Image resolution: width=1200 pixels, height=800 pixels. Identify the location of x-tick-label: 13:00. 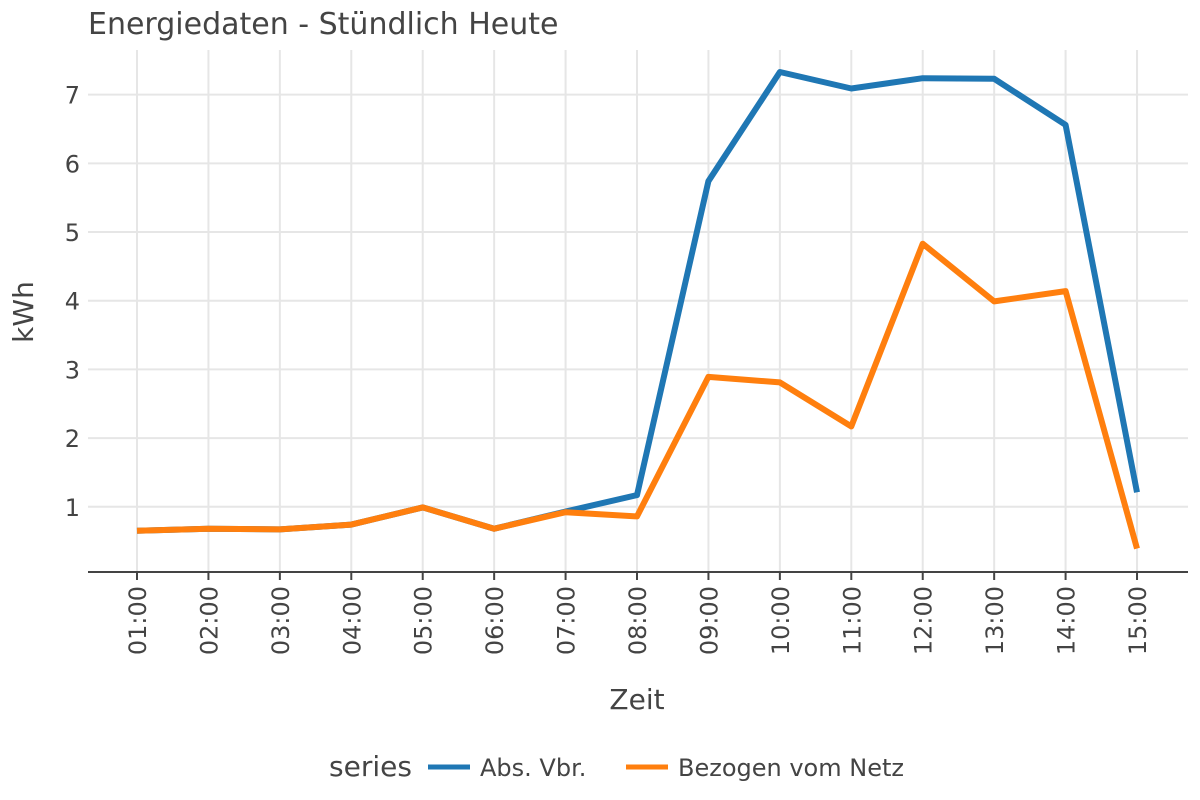
(995, 620).